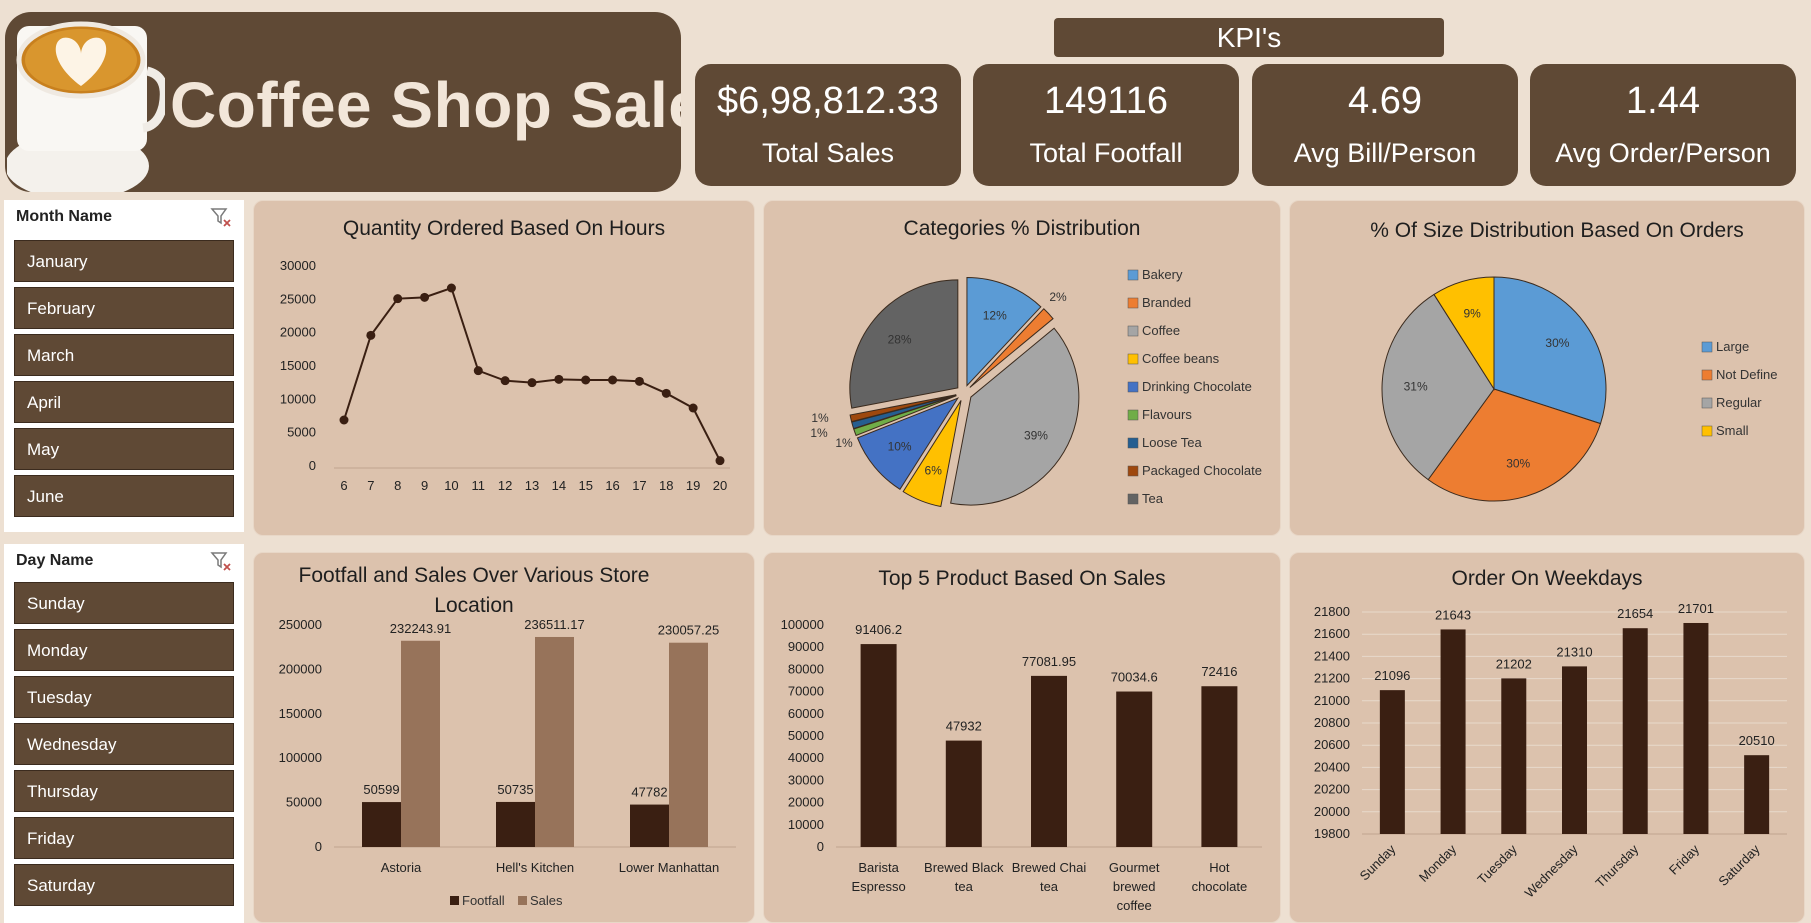 The height and width of the screenshot is (923, 1811). What do you see at coordinates (124, 650) in the screenshot?
I see `slicer-item-monday: Monday` at bounding box center [124, 650].